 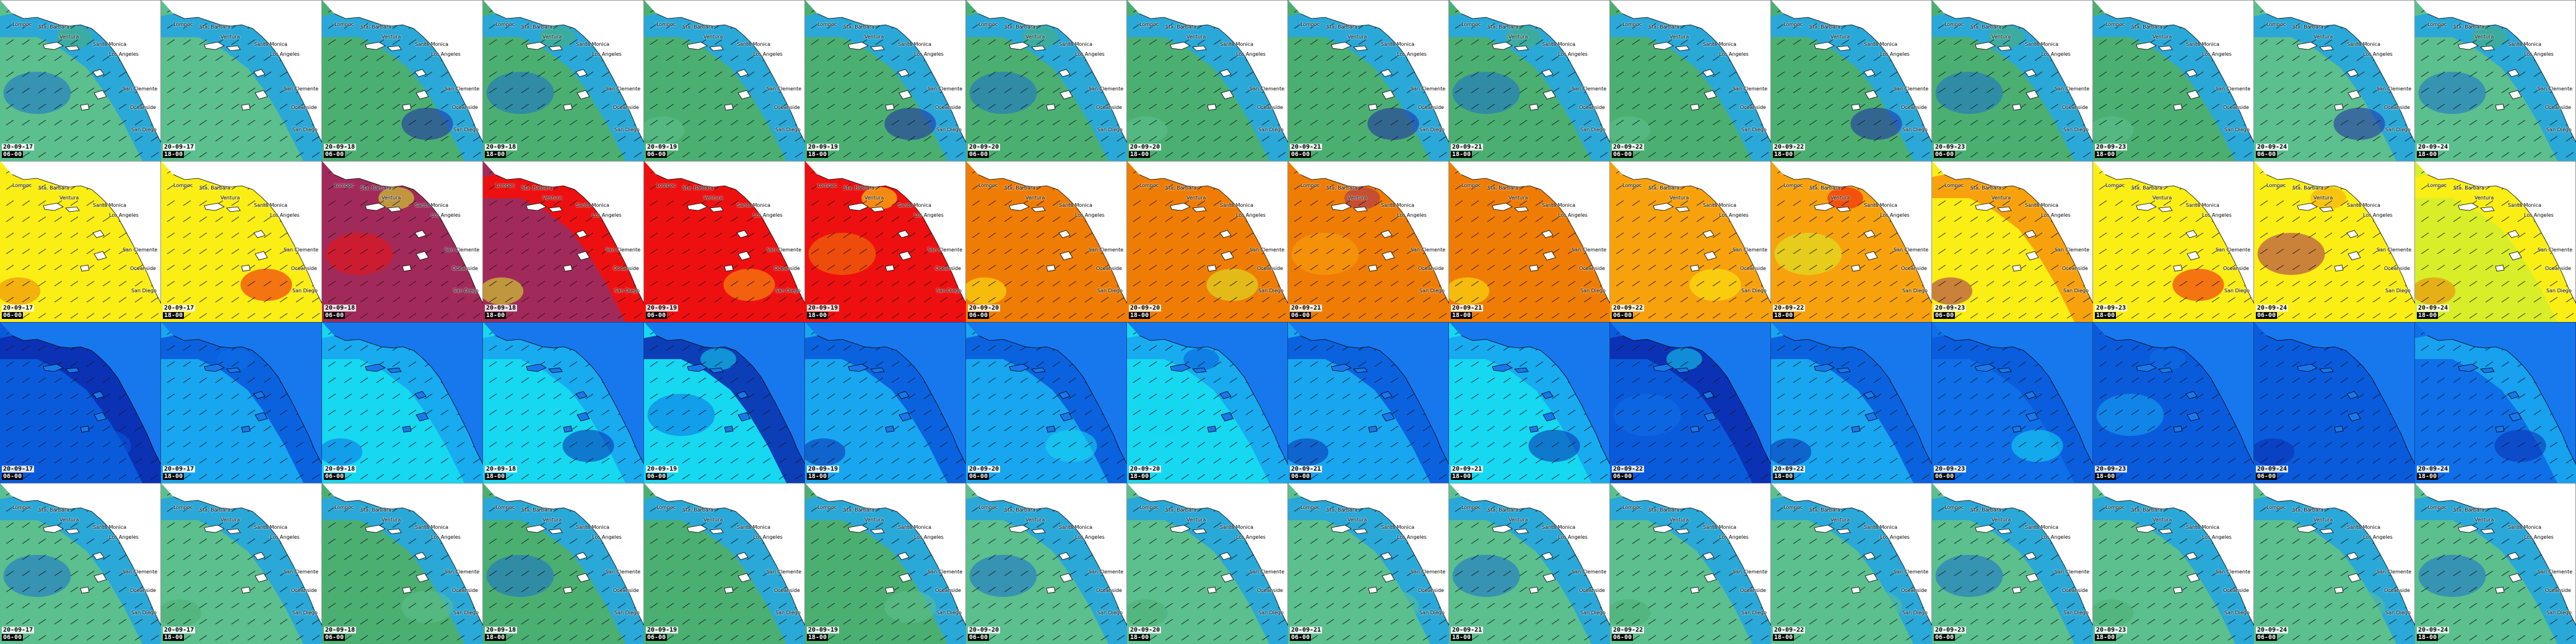 What do you see at coordinates (885, 402) in the screenshot?
I see `map-tile: 20-09-19 18-00` at bounding box center [885, 402].